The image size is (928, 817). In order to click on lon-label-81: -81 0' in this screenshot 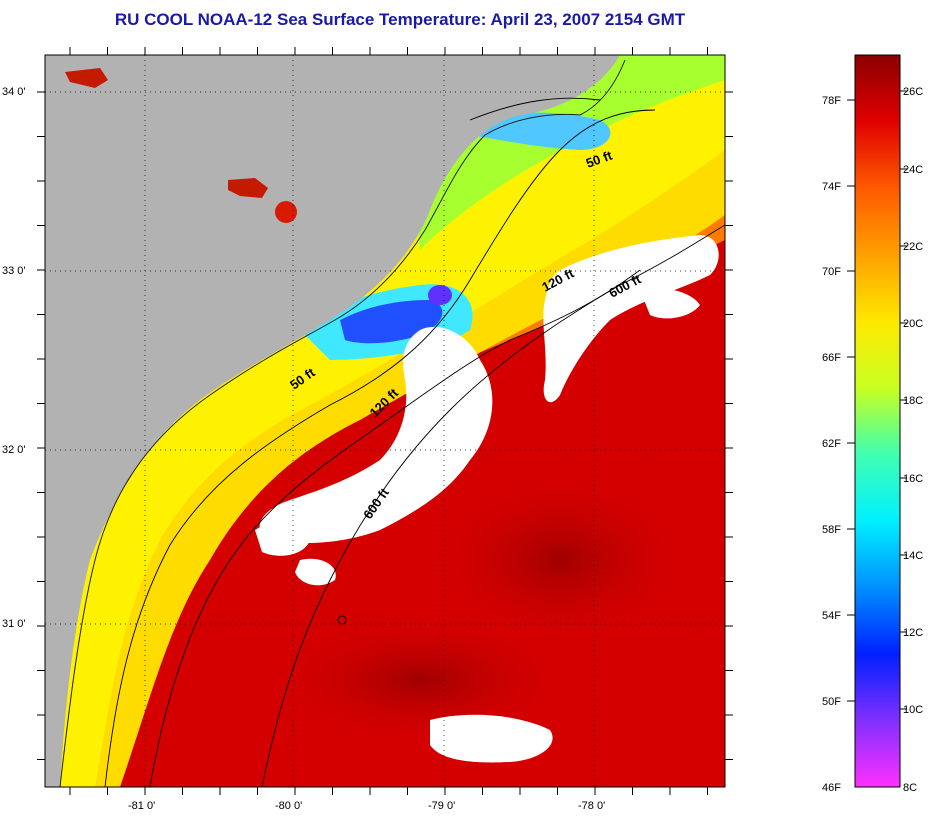, I will do `click(142, 806)`.